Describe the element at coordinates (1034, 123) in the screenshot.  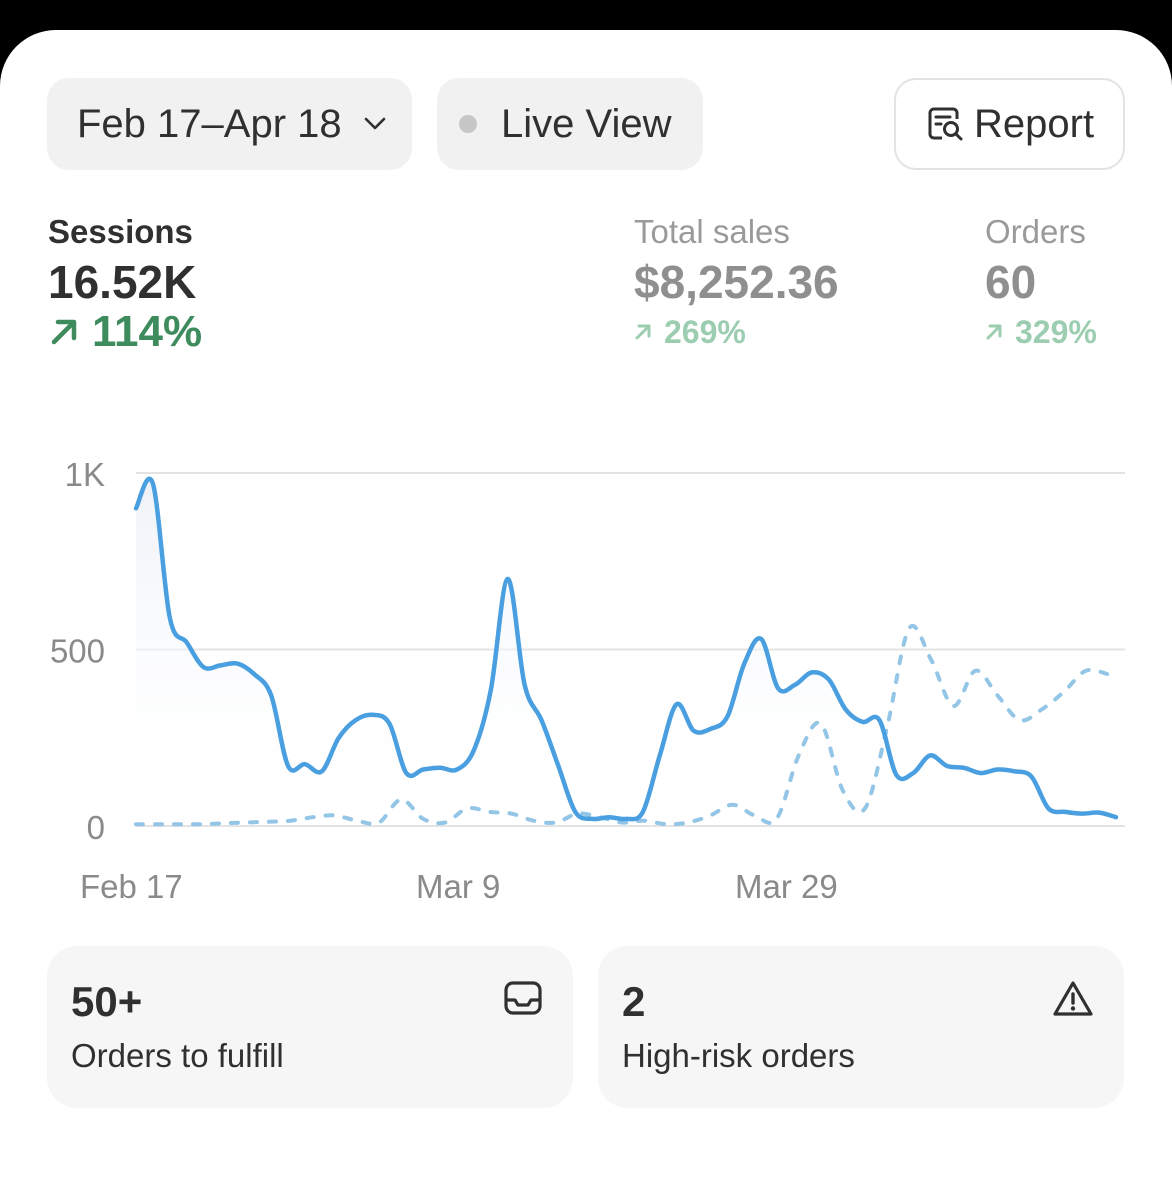
I see `report-label: Report` at that location.